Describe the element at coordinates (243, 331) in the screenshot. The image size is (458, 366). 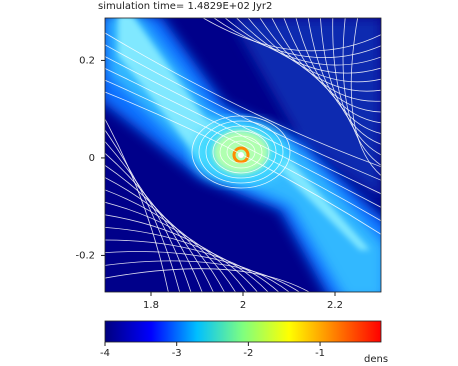
I see `colorbar` at that location.